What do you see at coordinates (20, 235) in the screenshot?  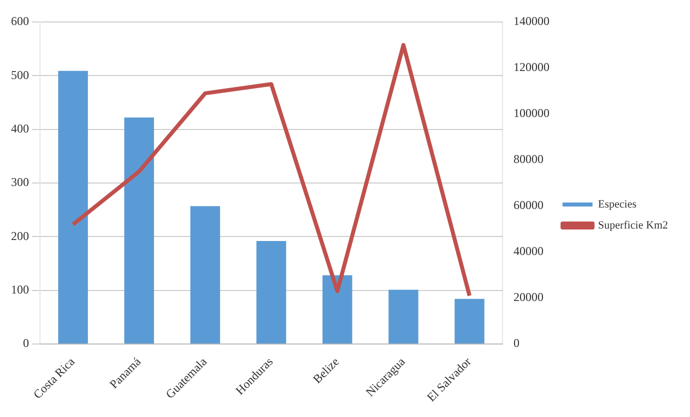 I see `y-tick-label: 200` at bounding box center [20, 235].